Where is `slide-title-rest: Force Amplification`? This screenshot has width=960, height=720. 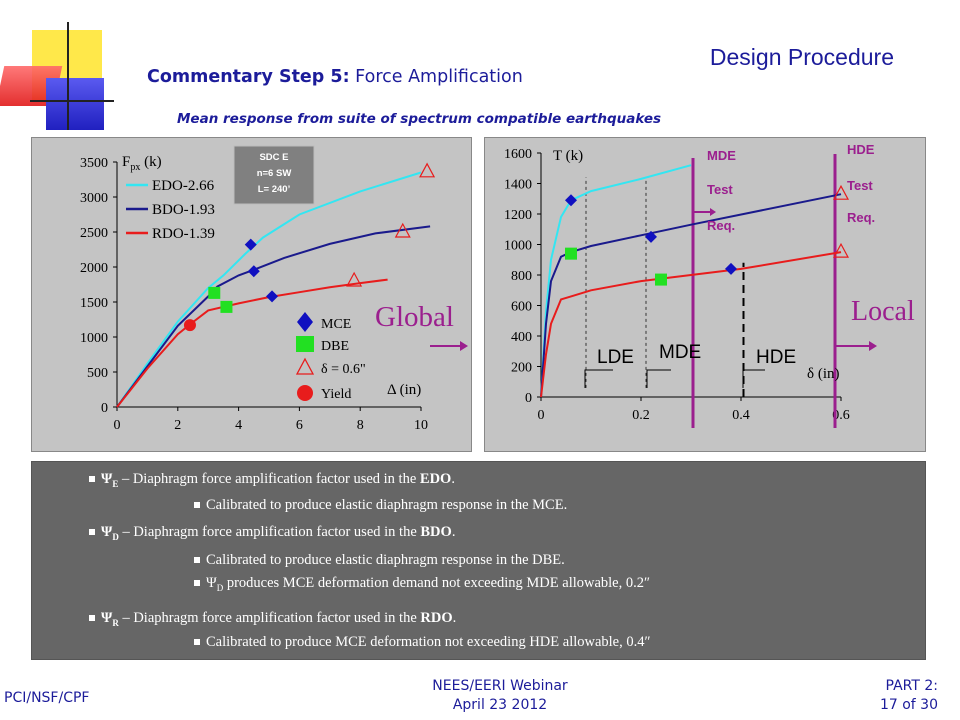 slide-title-rest: Force Amplification is located at coordinates (436, 77).